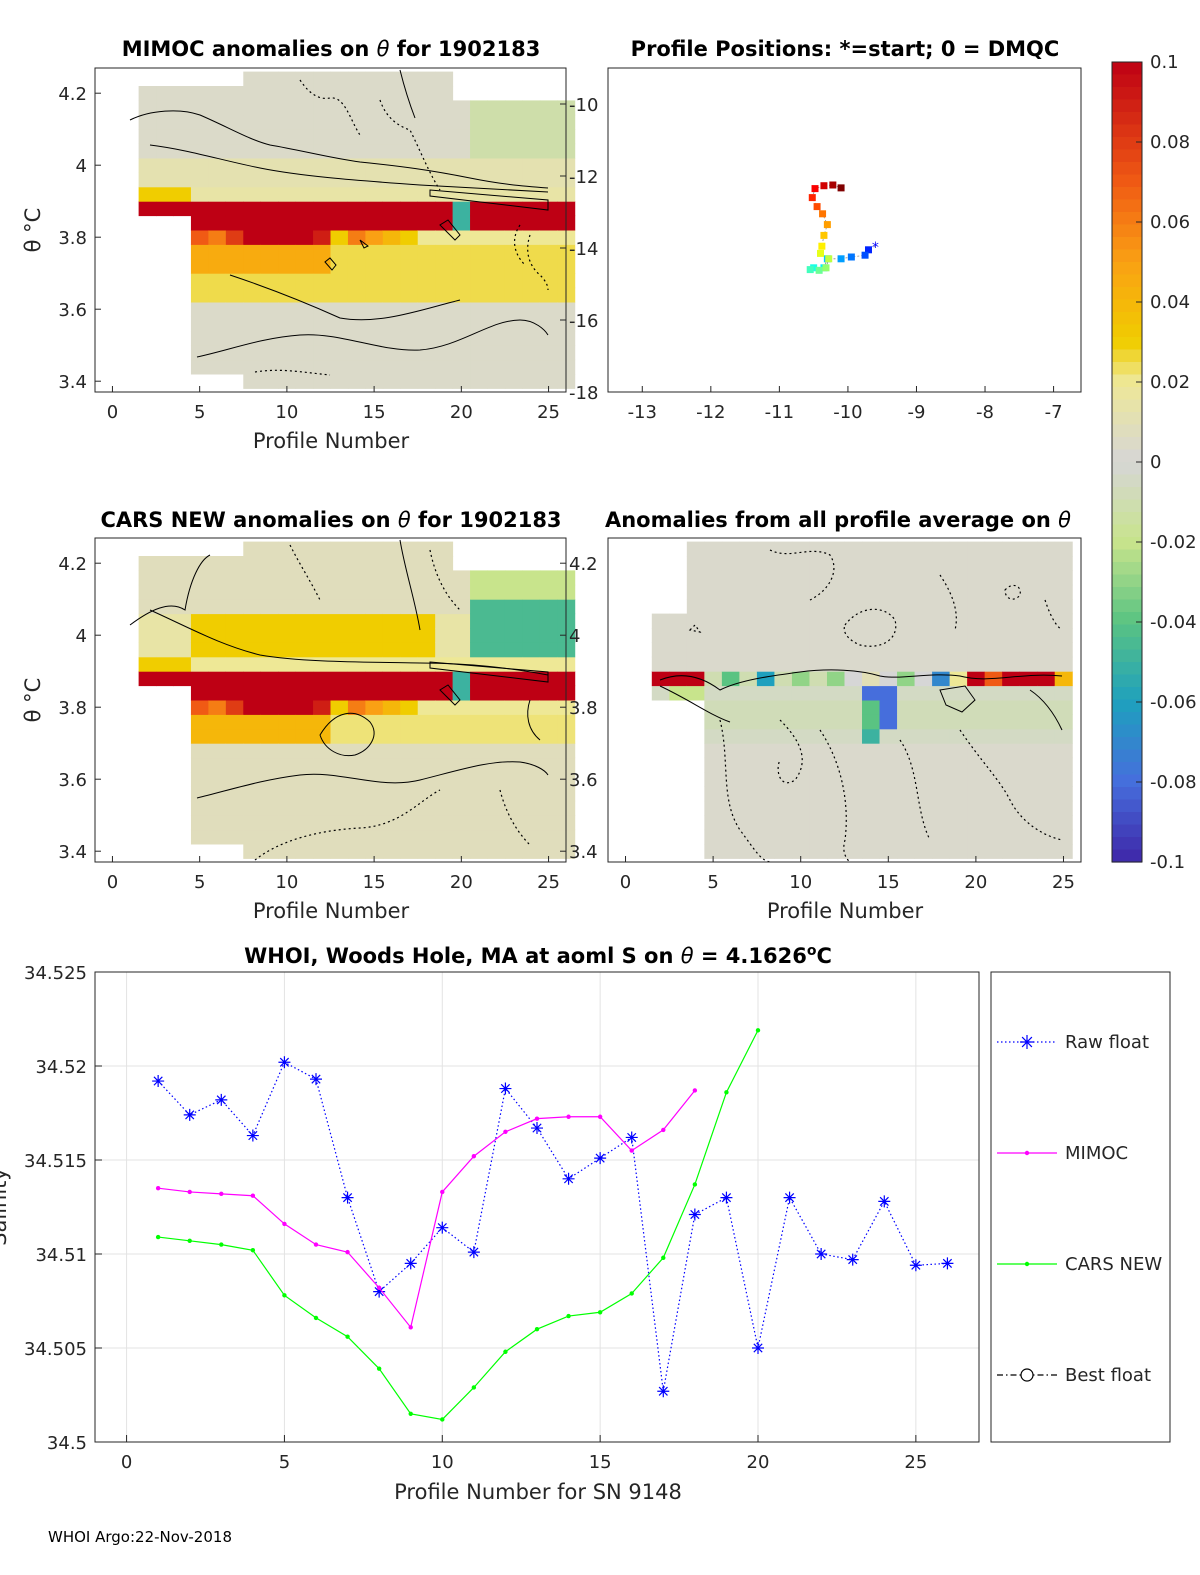  Describe the element at coordinates (284, 1462) in the screenshot. I see `x-tick-label: 5` at that location.